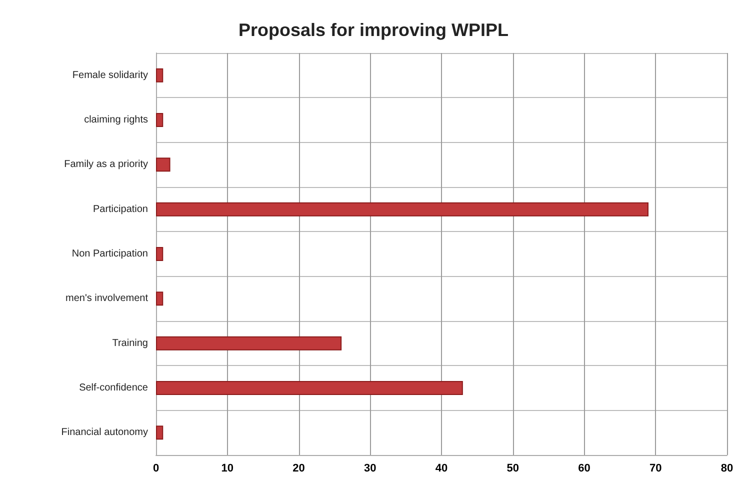 Image resolution: width=747 pixels, height=493 pixels. I want to click on x-tick-label: 60, so click(584, 468).